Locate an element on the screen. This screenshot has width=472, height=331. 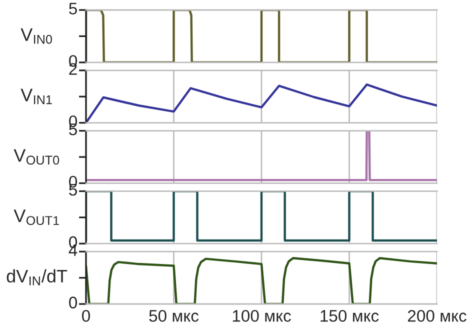
x-tick-label: 150 мкс is located at coordinates (349, 316).